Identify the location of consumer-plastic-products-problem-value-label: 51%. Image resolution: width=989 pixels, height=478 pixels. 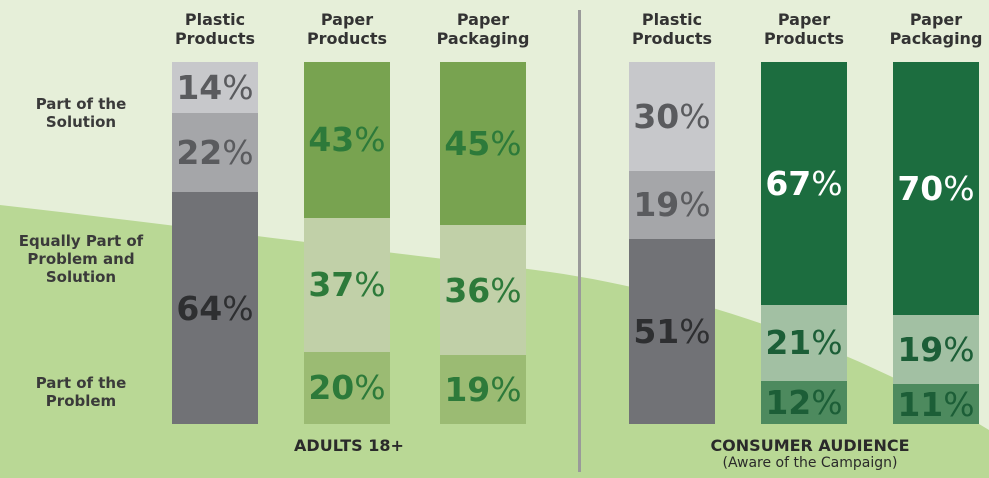
(672, 332).